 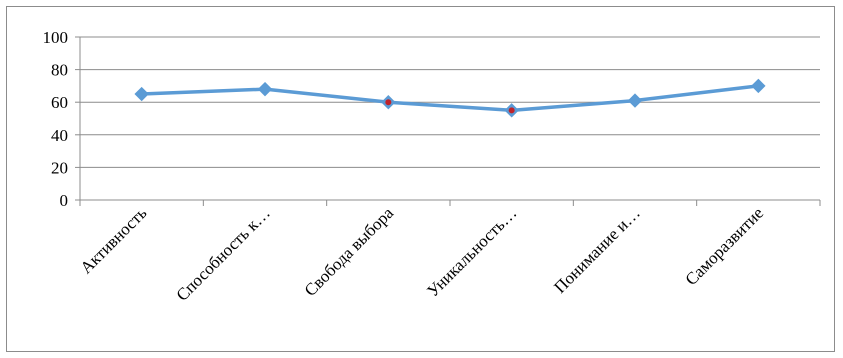 What do you see at coordinates (56, 119) in the screenshot?
I see `y-tick-labels: 0 20 40 60 80 100` at bounding box center [56, 119].